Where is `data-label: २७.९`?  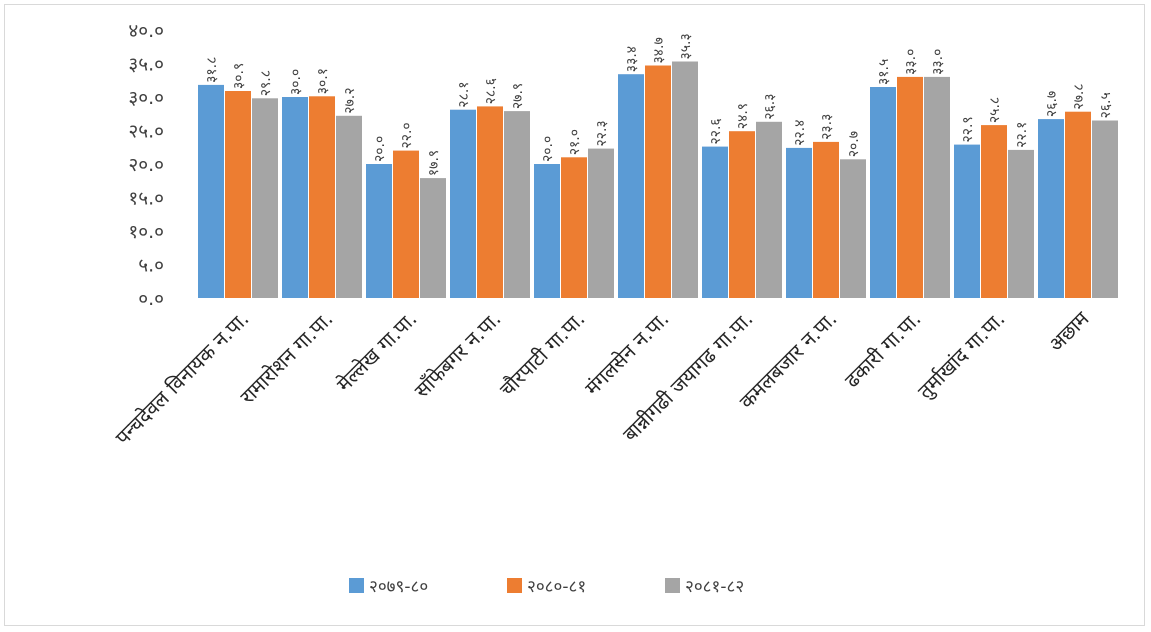
data-label: २७.९ is located at coordinates (518, 96).